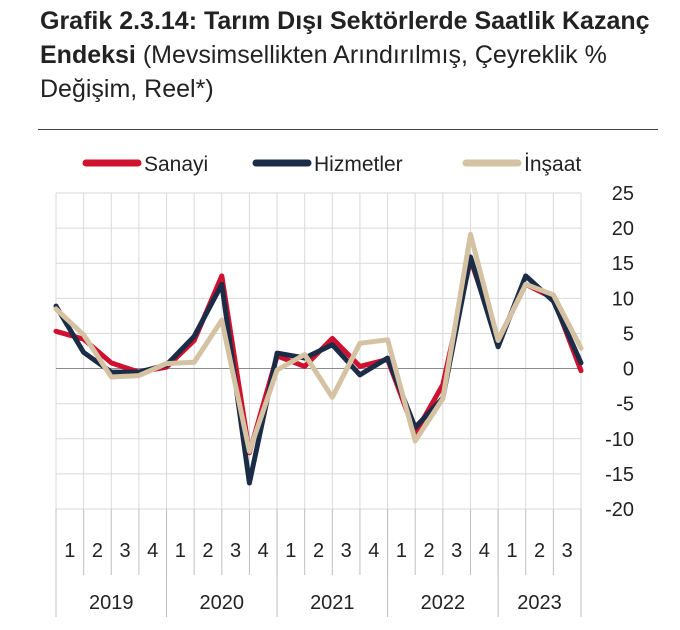  What do you see at coordinates (619, 475) in the screenshot?
I see `y-tick-label: -15` at bounding box center [619, 475].